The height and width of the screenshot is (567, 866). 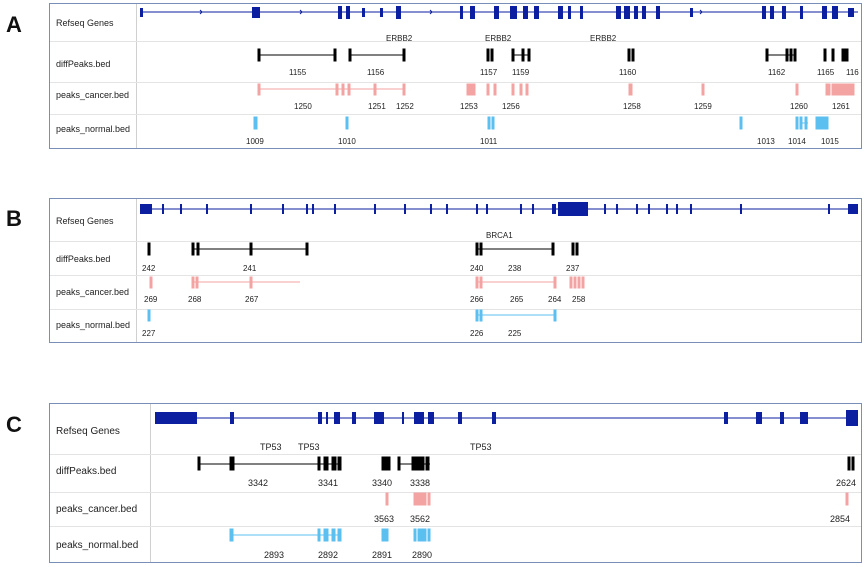 What do you see at coordinates (797, 141) in the screenshot?
I see `normal-peak-label: 1014` at bounding box center [797, 141].